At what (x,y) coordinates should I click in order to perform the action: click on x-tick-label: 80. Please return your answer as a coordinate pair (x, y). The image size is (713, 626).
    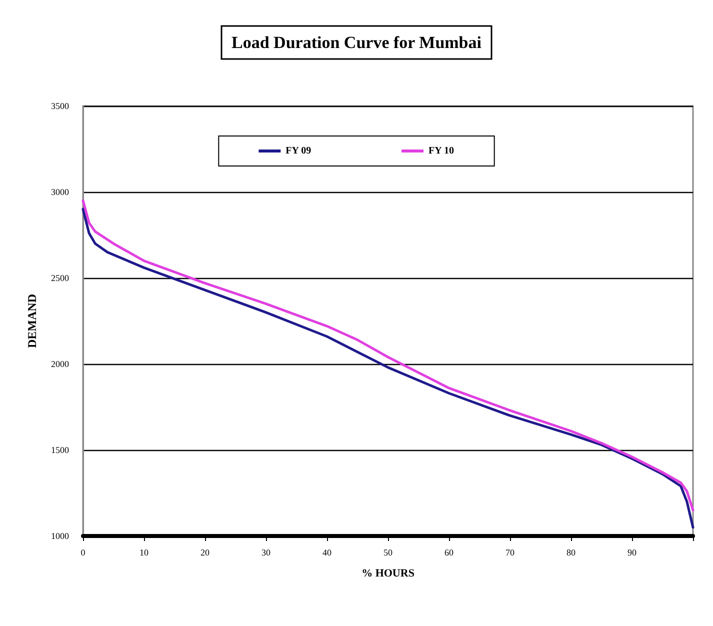
    Looking at the image, I should click on (571, 553).